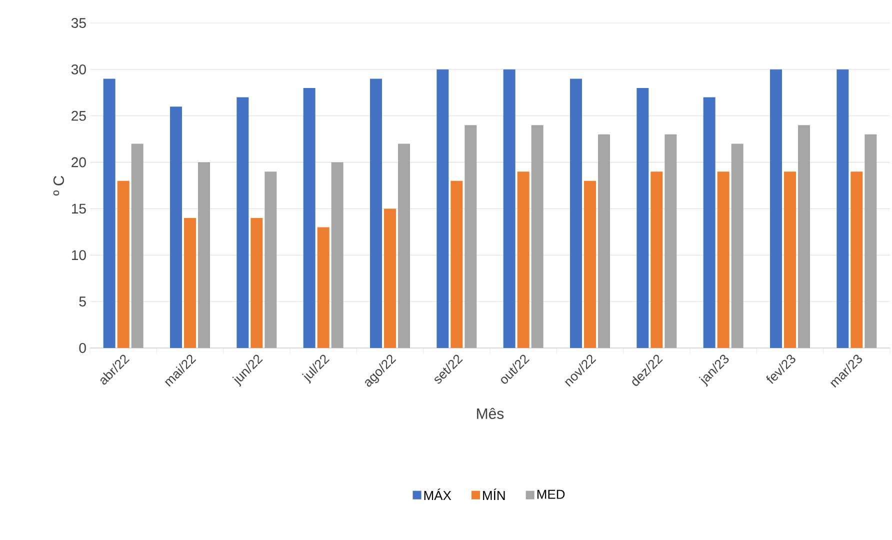  Describe the element at coordinates (438, 494) in the screenshot. I see `legend-label: MÁX` at that location.